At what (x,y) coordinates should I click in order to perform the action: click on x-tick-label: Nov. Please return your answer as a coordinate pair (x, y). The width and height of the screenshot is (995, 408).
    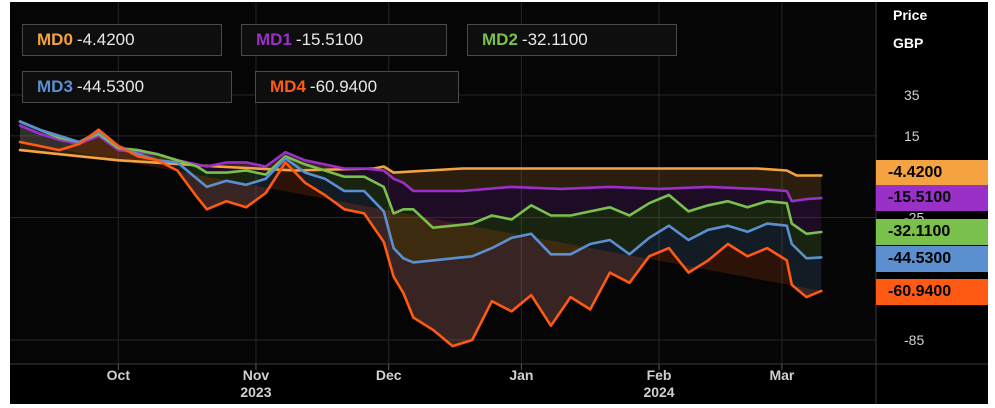
    Looking at the image, I should click on (256, 375).